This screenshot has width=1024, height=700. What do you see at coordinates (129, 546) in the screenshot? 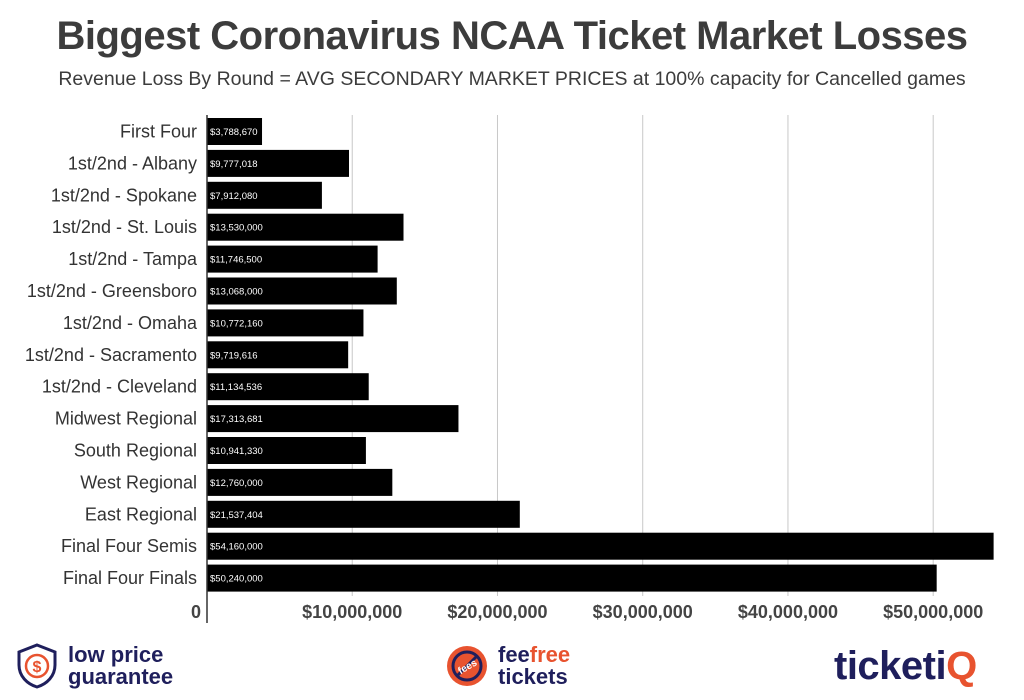
I see `category-label: Final Four Semis` at bounding box center [129, 546].